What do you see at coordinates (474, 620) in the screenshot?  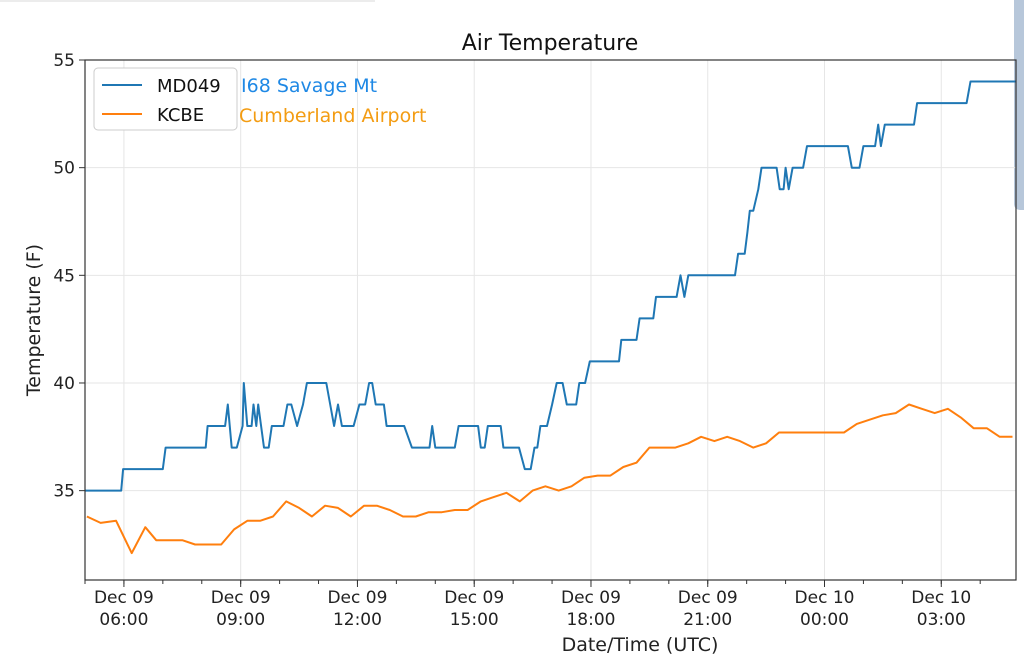 I see `x-tick-label-time: 15:00` at bounding box center [474, 620].